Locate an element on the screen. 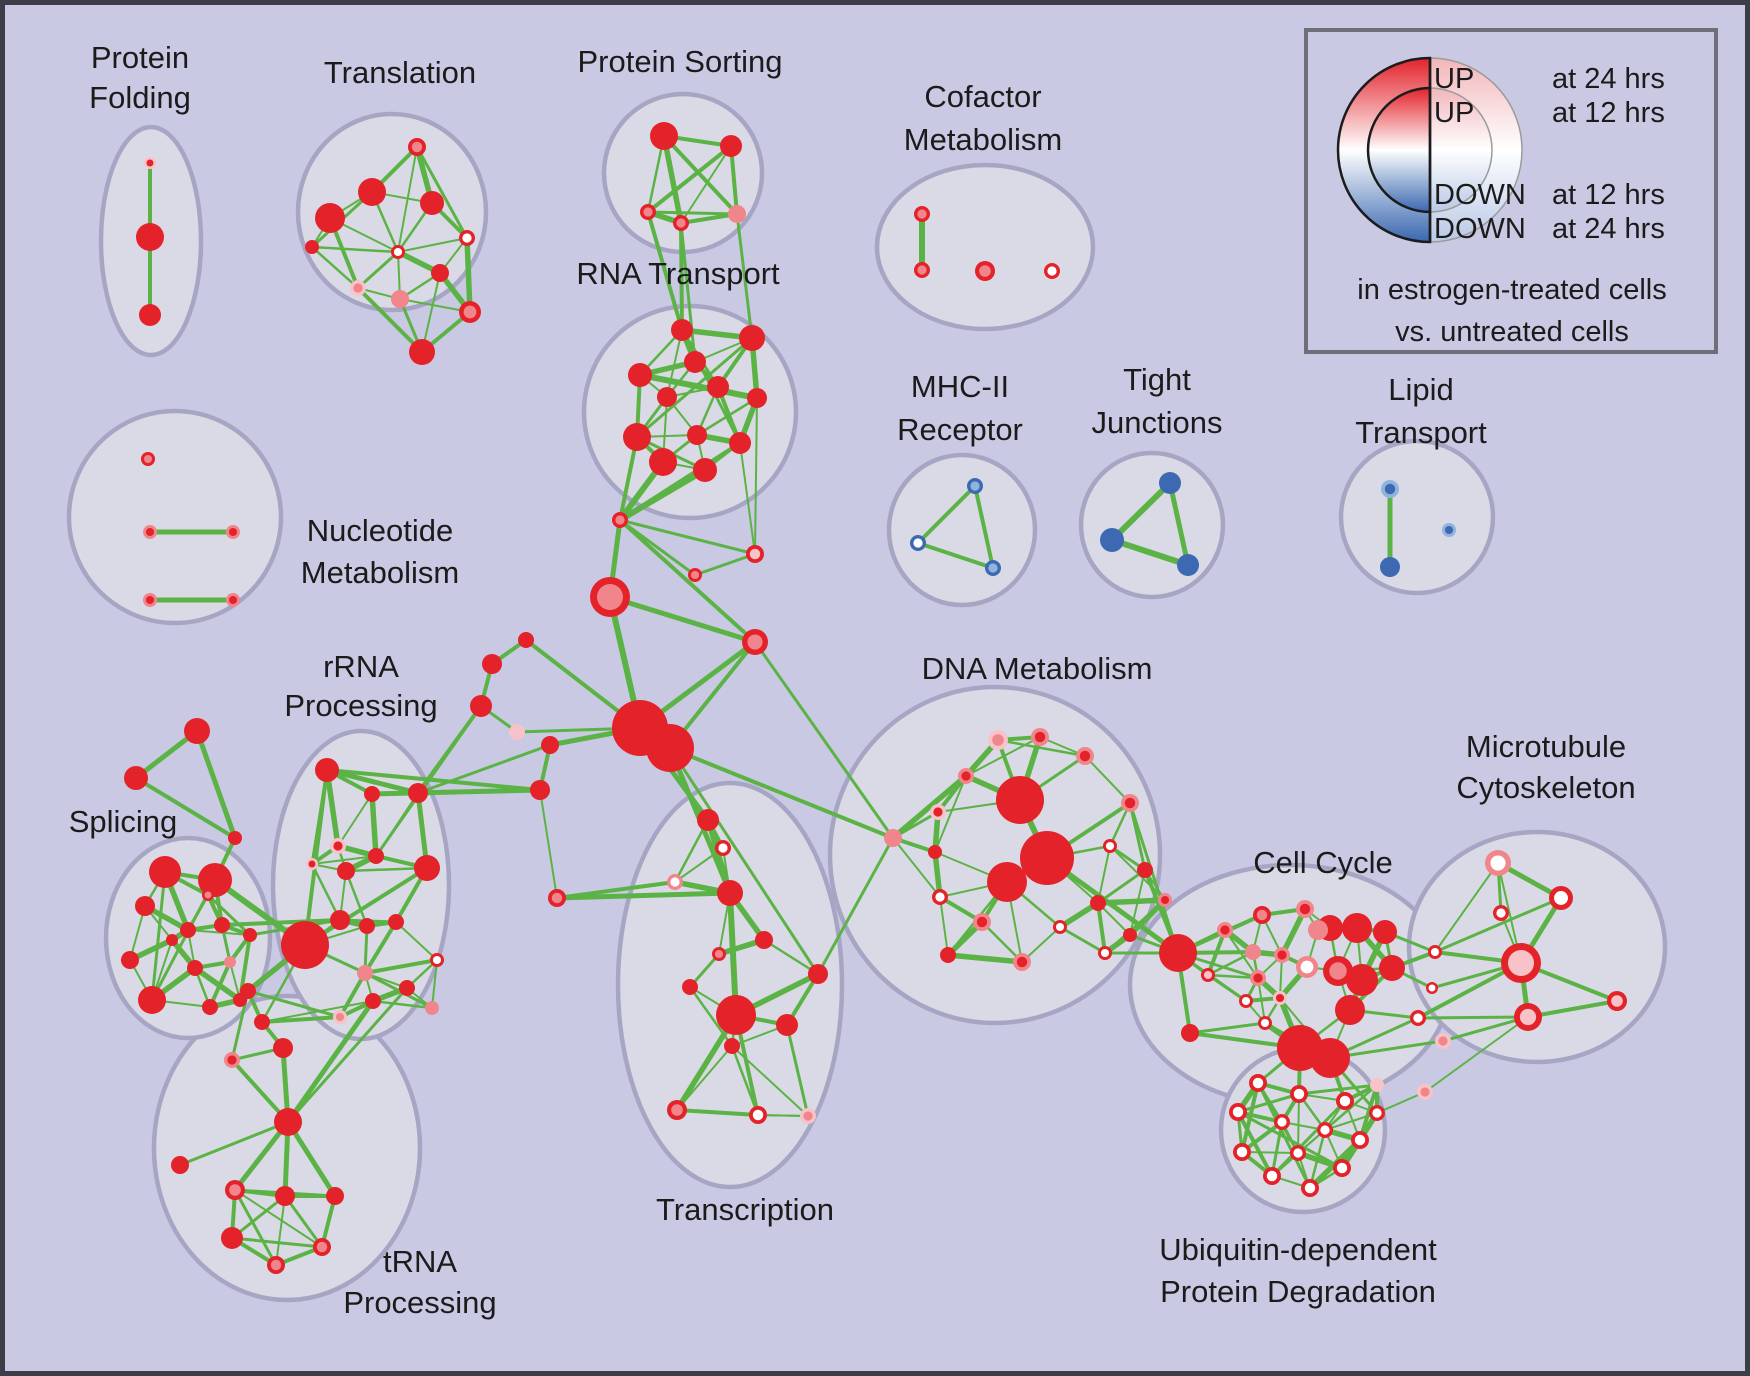 Image resolution: width=1750 pixels, height=1376 pixels. legend-footer-line-1: vs. untreated cells is located at coordinates (1512, 332).